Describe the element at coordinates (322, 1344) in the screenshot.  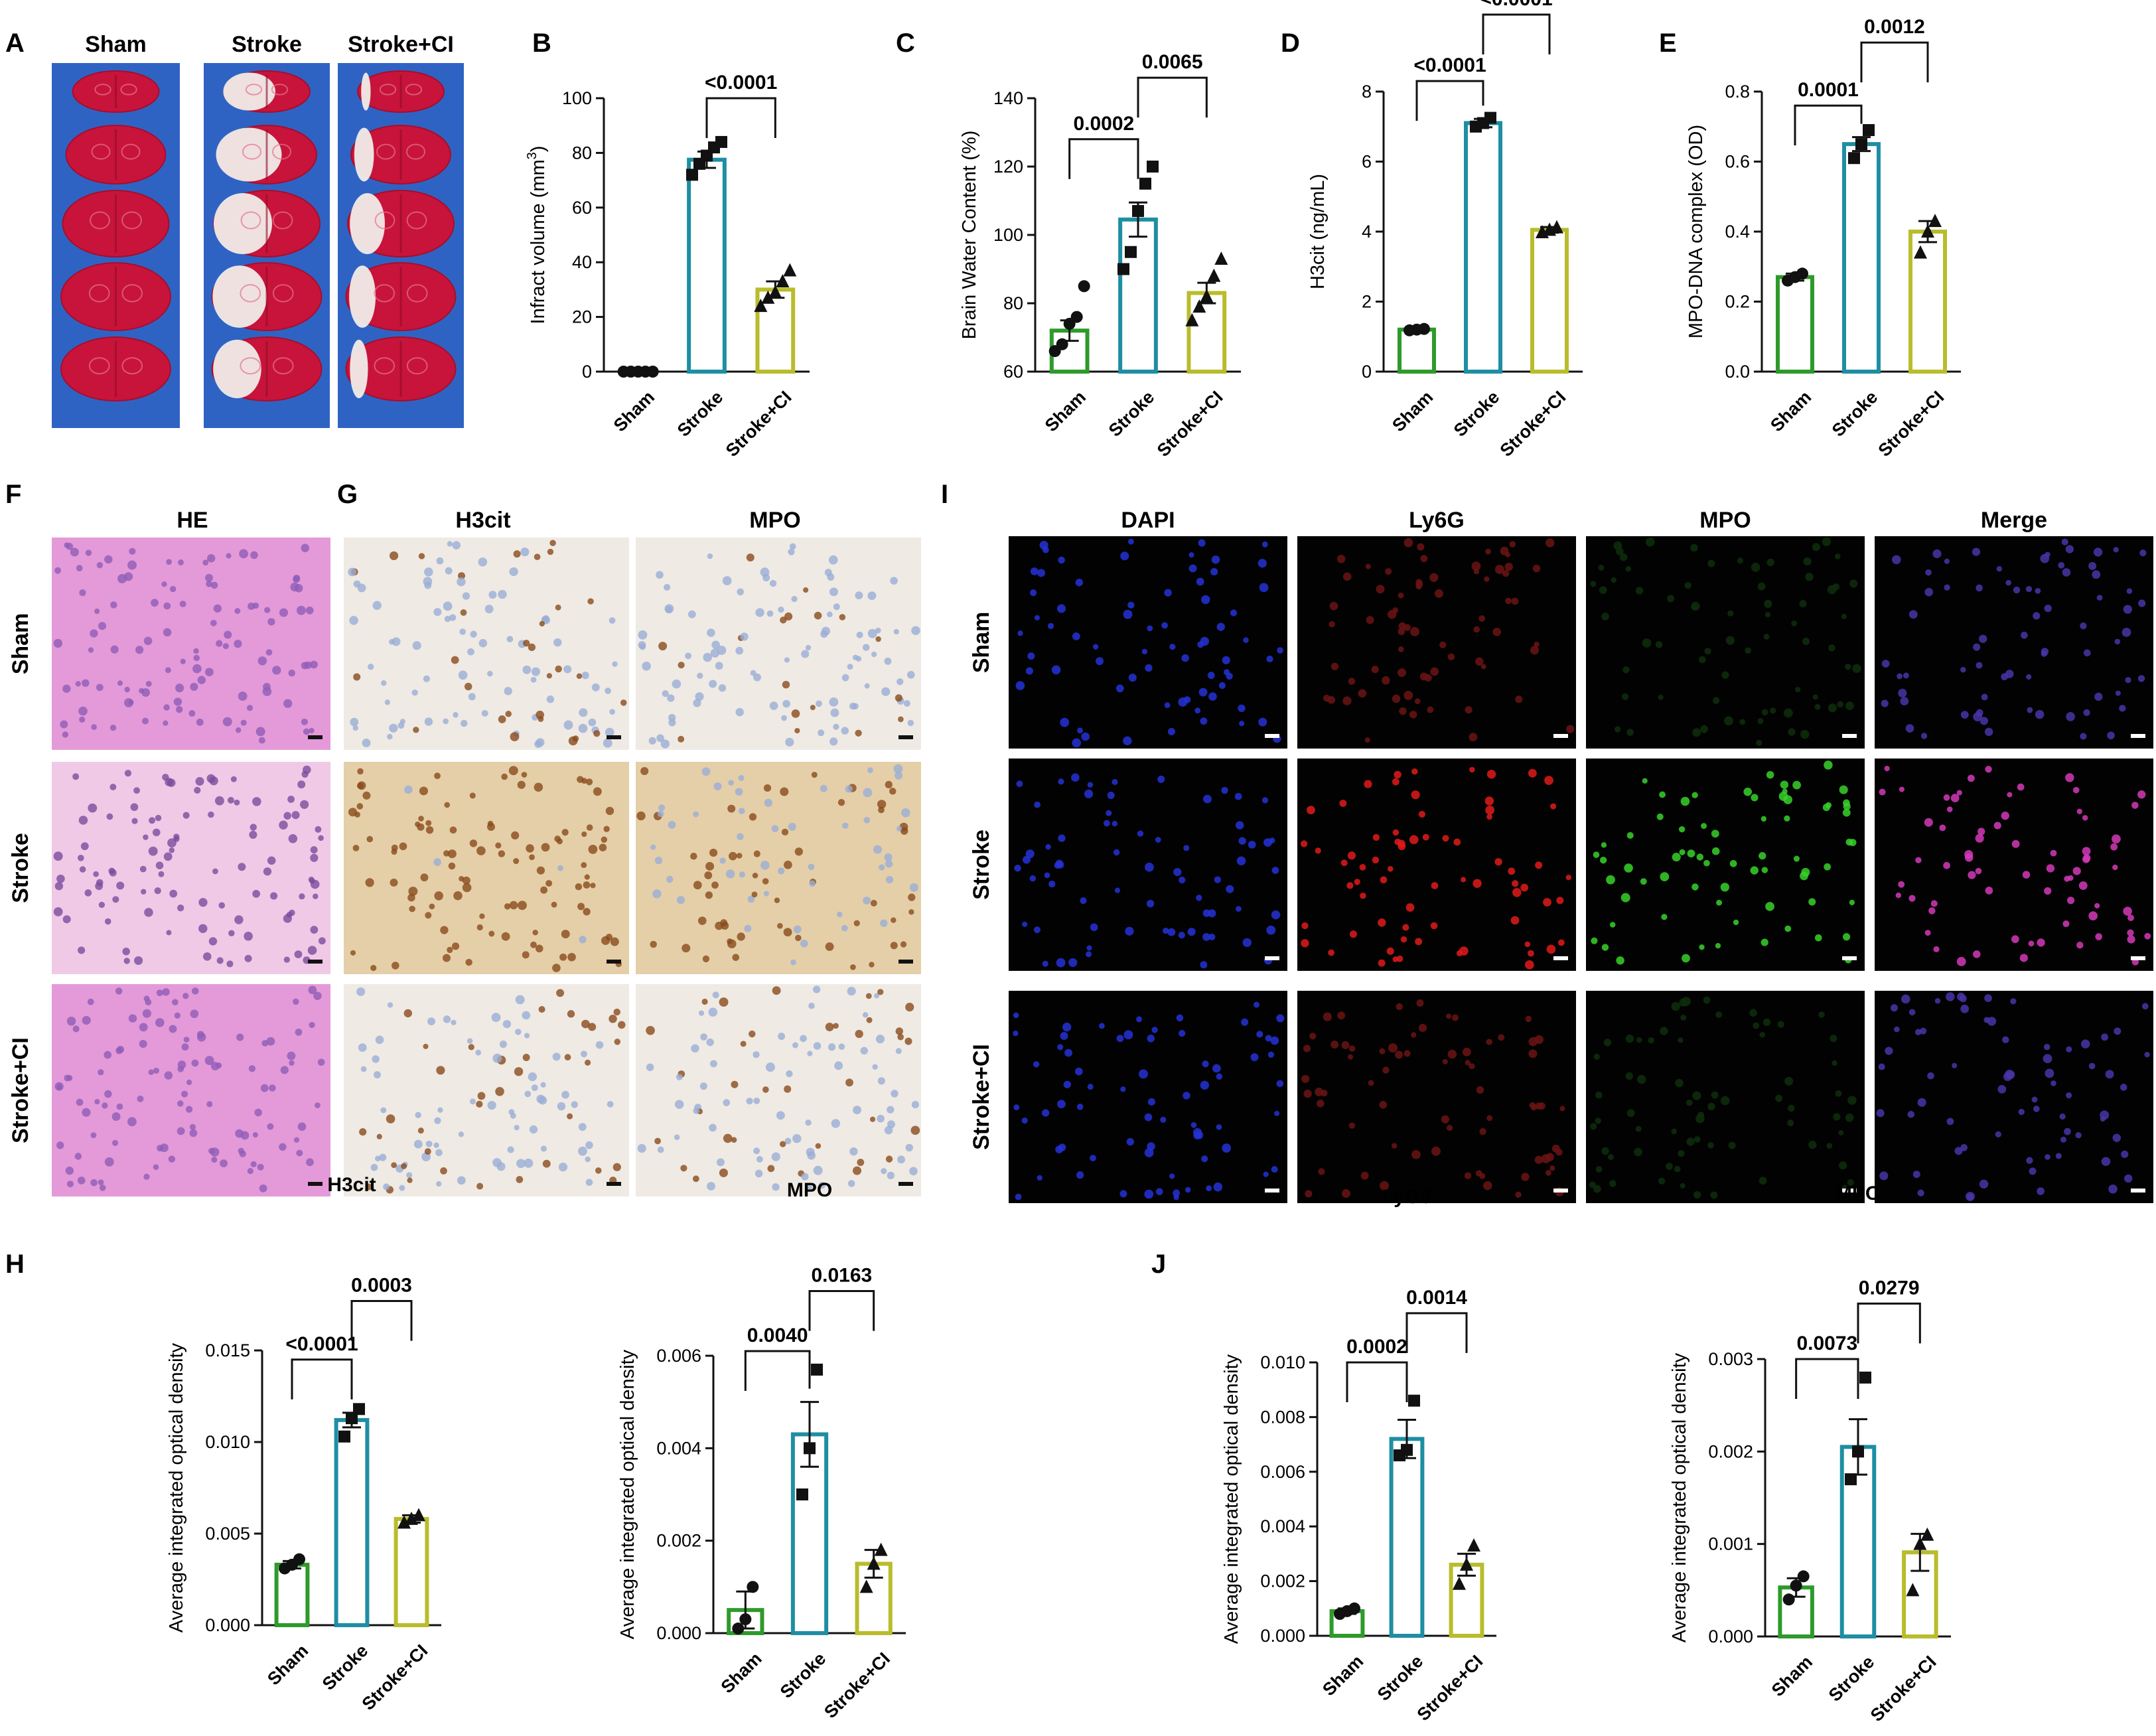
I see `p-value-label: <0.0001` at that location.